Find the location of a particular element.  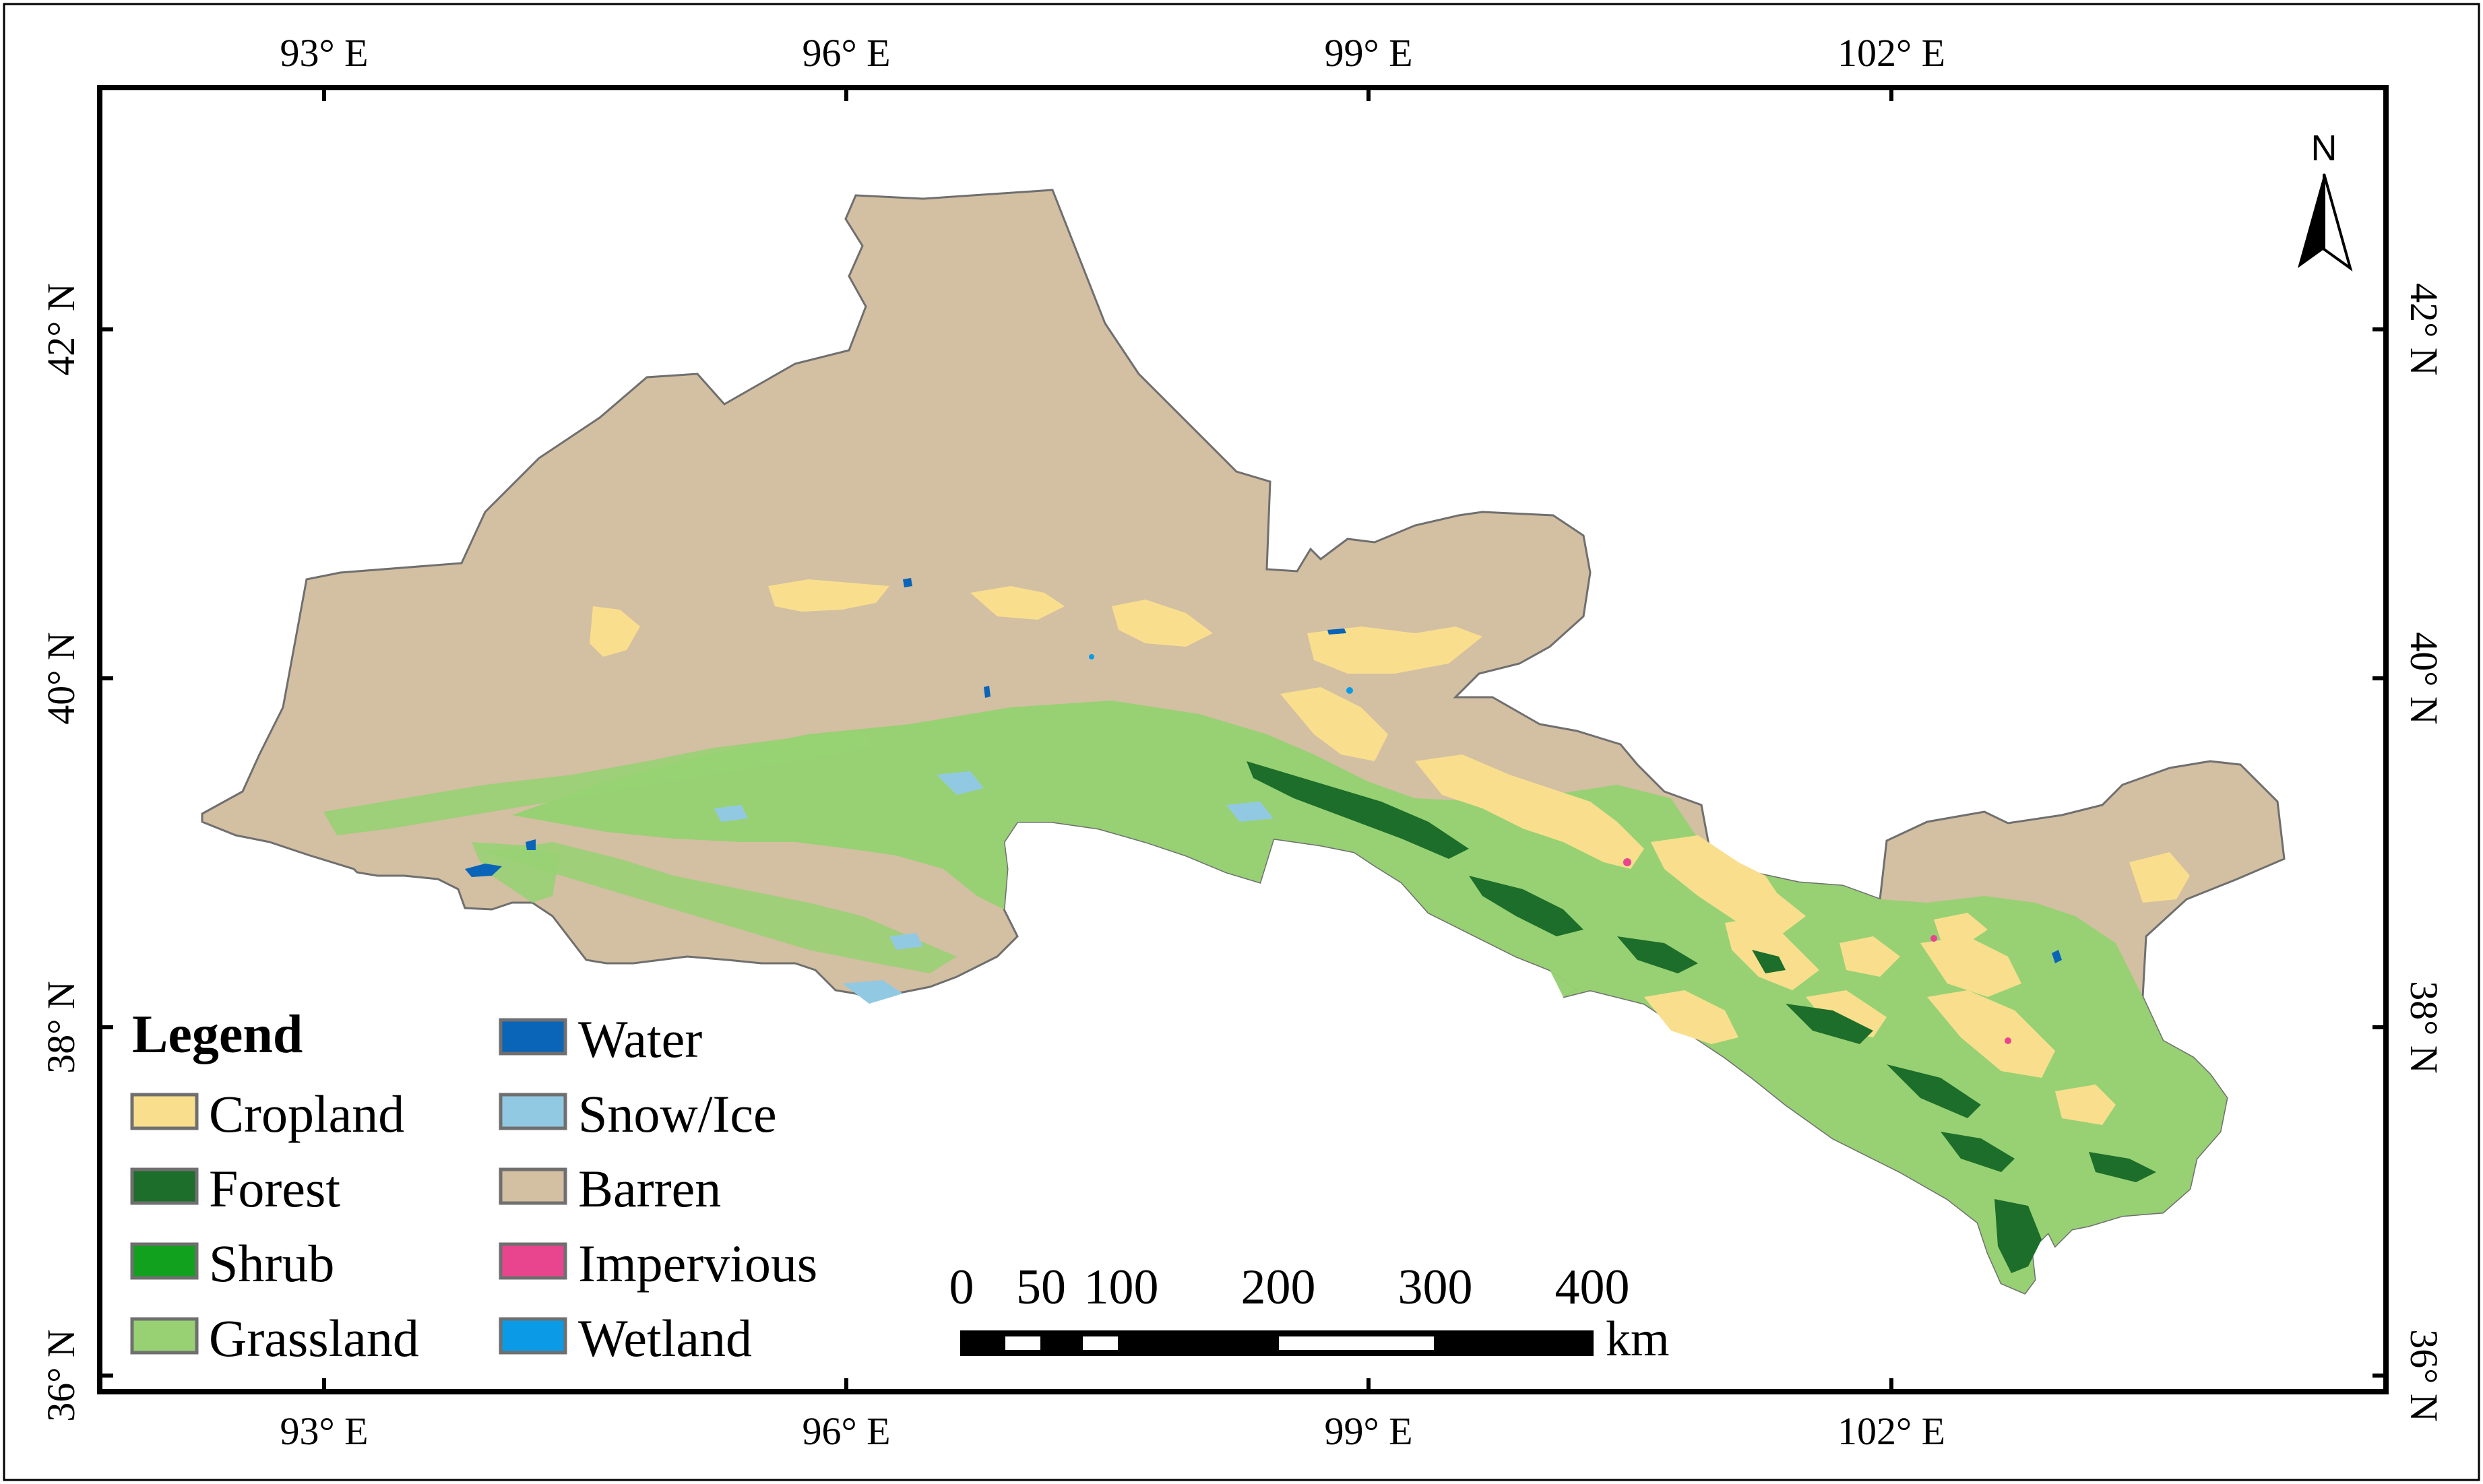

lon-label-bottom-93: 93° E is located at coordinates (324, 1431).